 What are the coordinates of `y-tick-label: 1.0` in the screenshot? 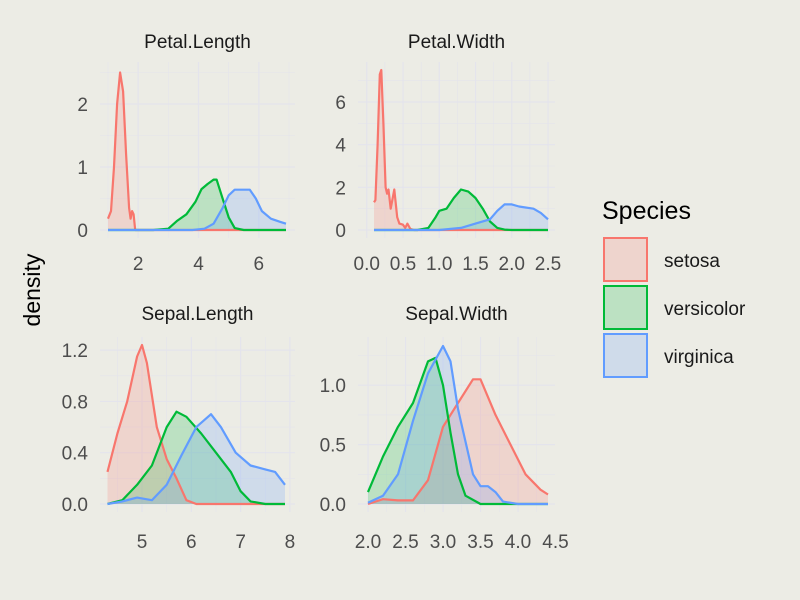 It's located at (333, 386).